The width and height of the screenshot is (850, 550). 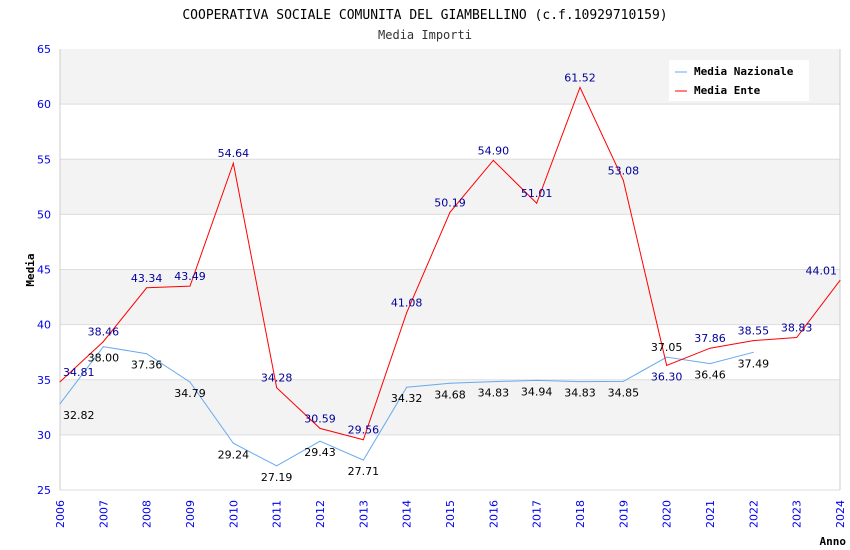 What do you see at coordinates (744, 71) in the screenshot?
I see `legend-label-nazionale: Media Nazionale` at bounding box center [744, 71].